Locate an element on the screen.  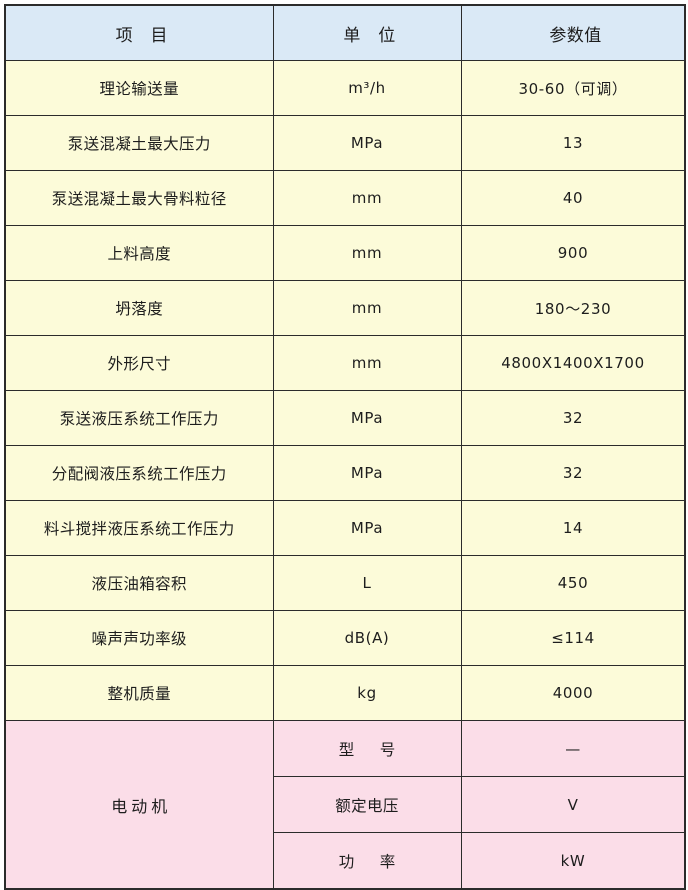
table-row-motor-power: 功 率 kW 90 is located at coordinates (345, 861).